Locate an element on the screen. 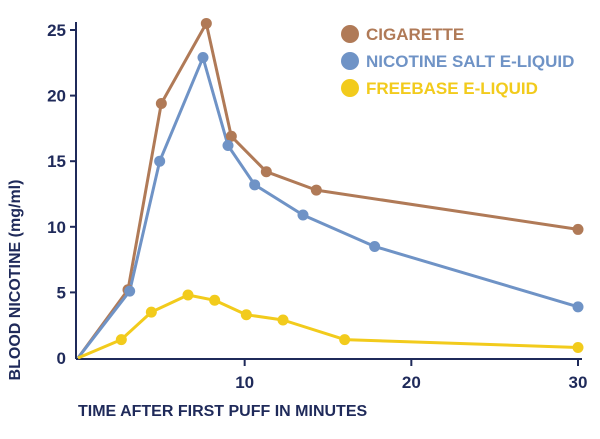 This screenshot has height=439, width=600. legend-label-1: NICOTINE SALT E-LIQUID is located at coordinates (470, 61).